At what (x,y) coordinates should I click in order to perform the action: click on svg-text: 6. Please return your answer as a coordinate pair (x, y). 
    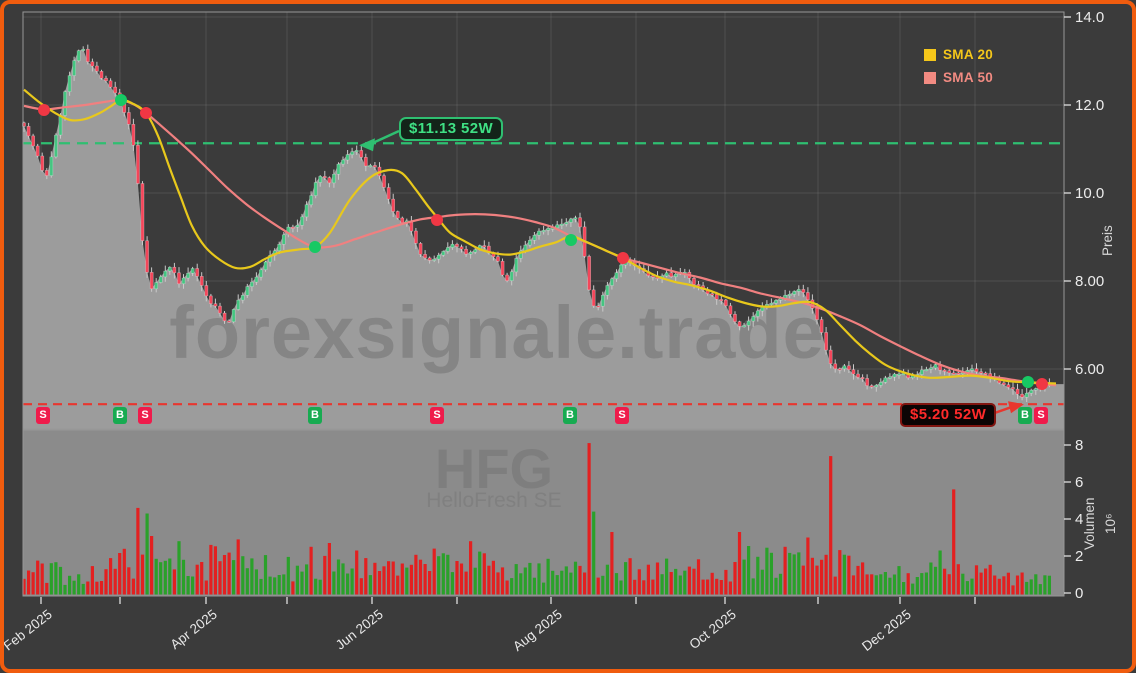
    Looking at the image, I should click on (1079, 482).